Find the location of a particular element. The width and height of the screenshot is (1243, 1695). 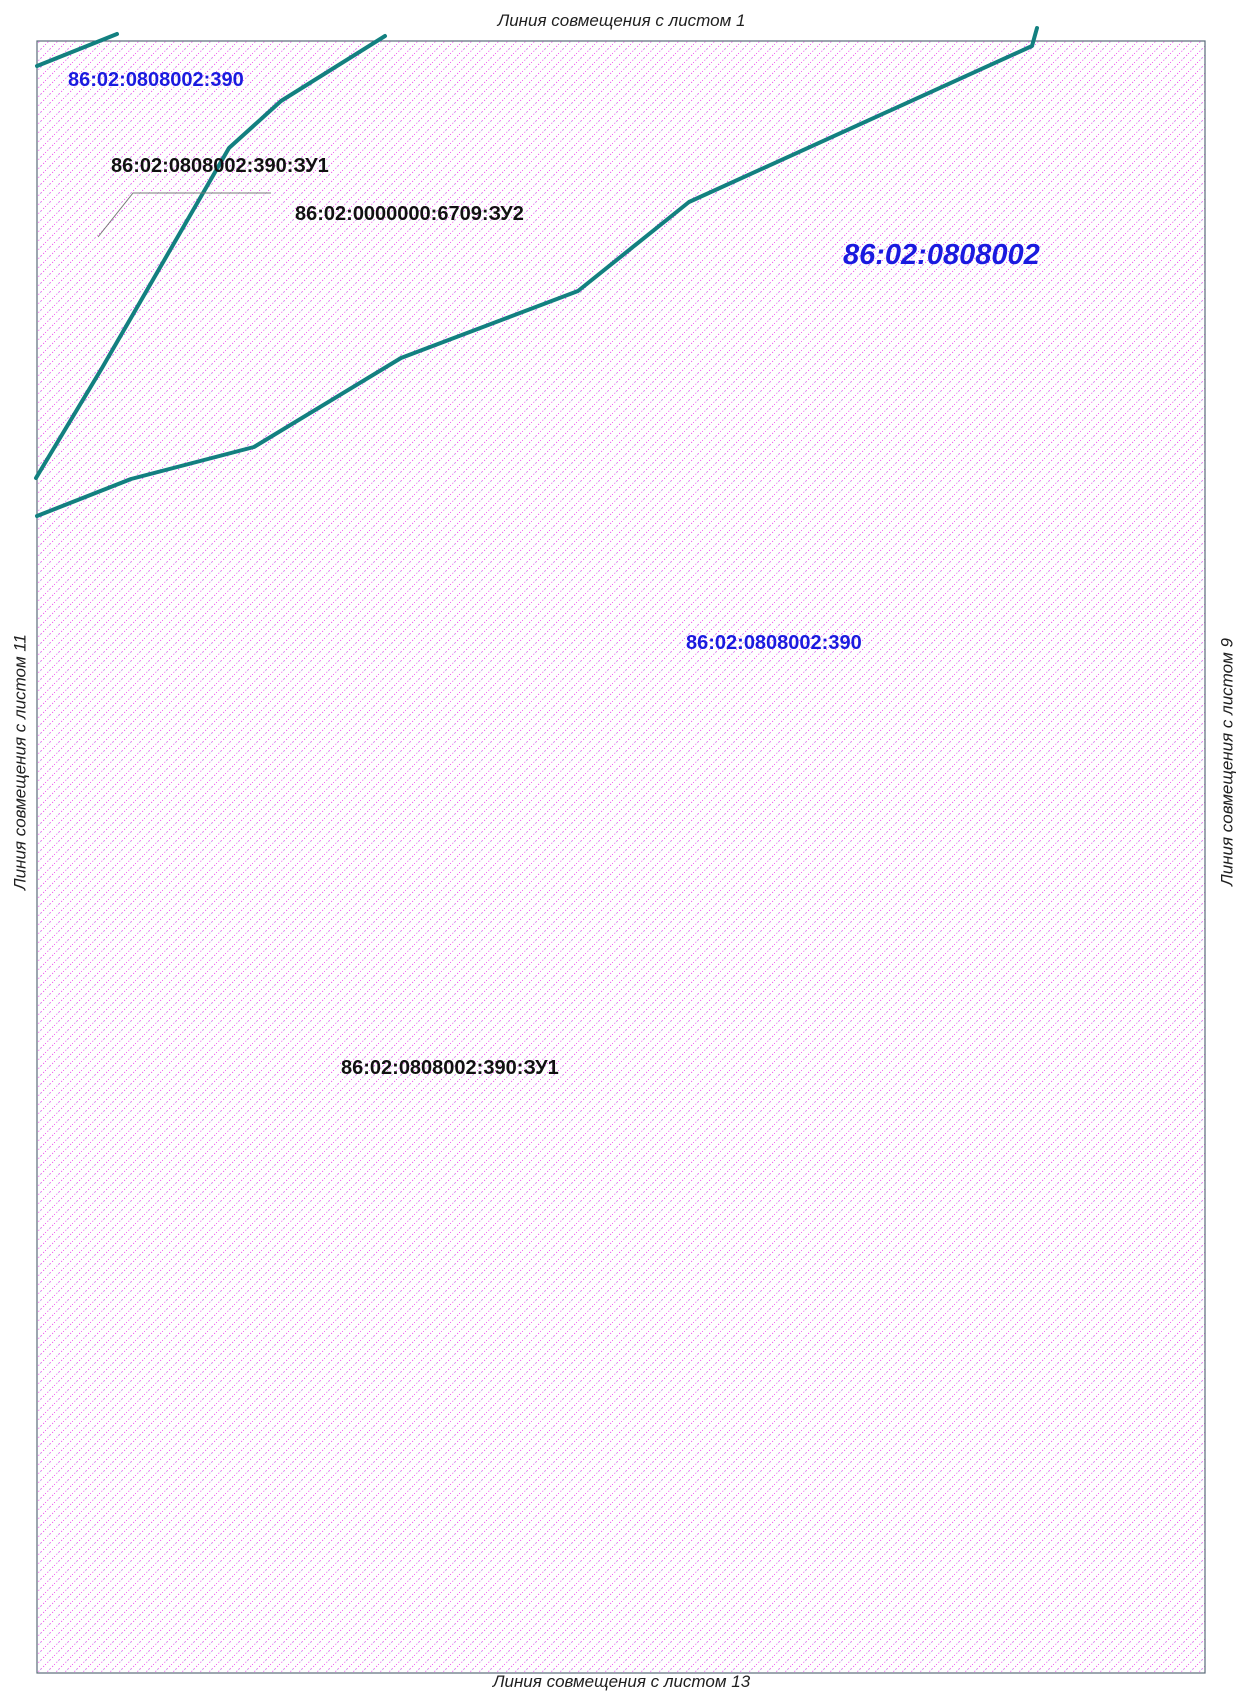

cadastral-quarter-label: 86:02:0808002 is located at coordinates (941, 255).